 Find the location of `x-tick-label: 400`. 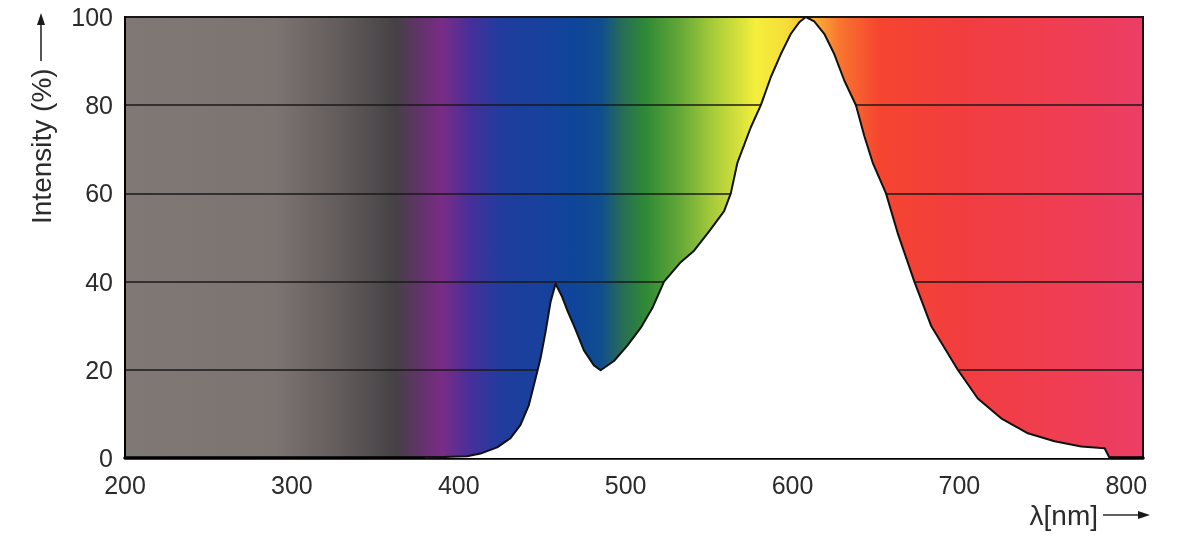

x-tick-label: 400 is located at coordinates (458, 484).